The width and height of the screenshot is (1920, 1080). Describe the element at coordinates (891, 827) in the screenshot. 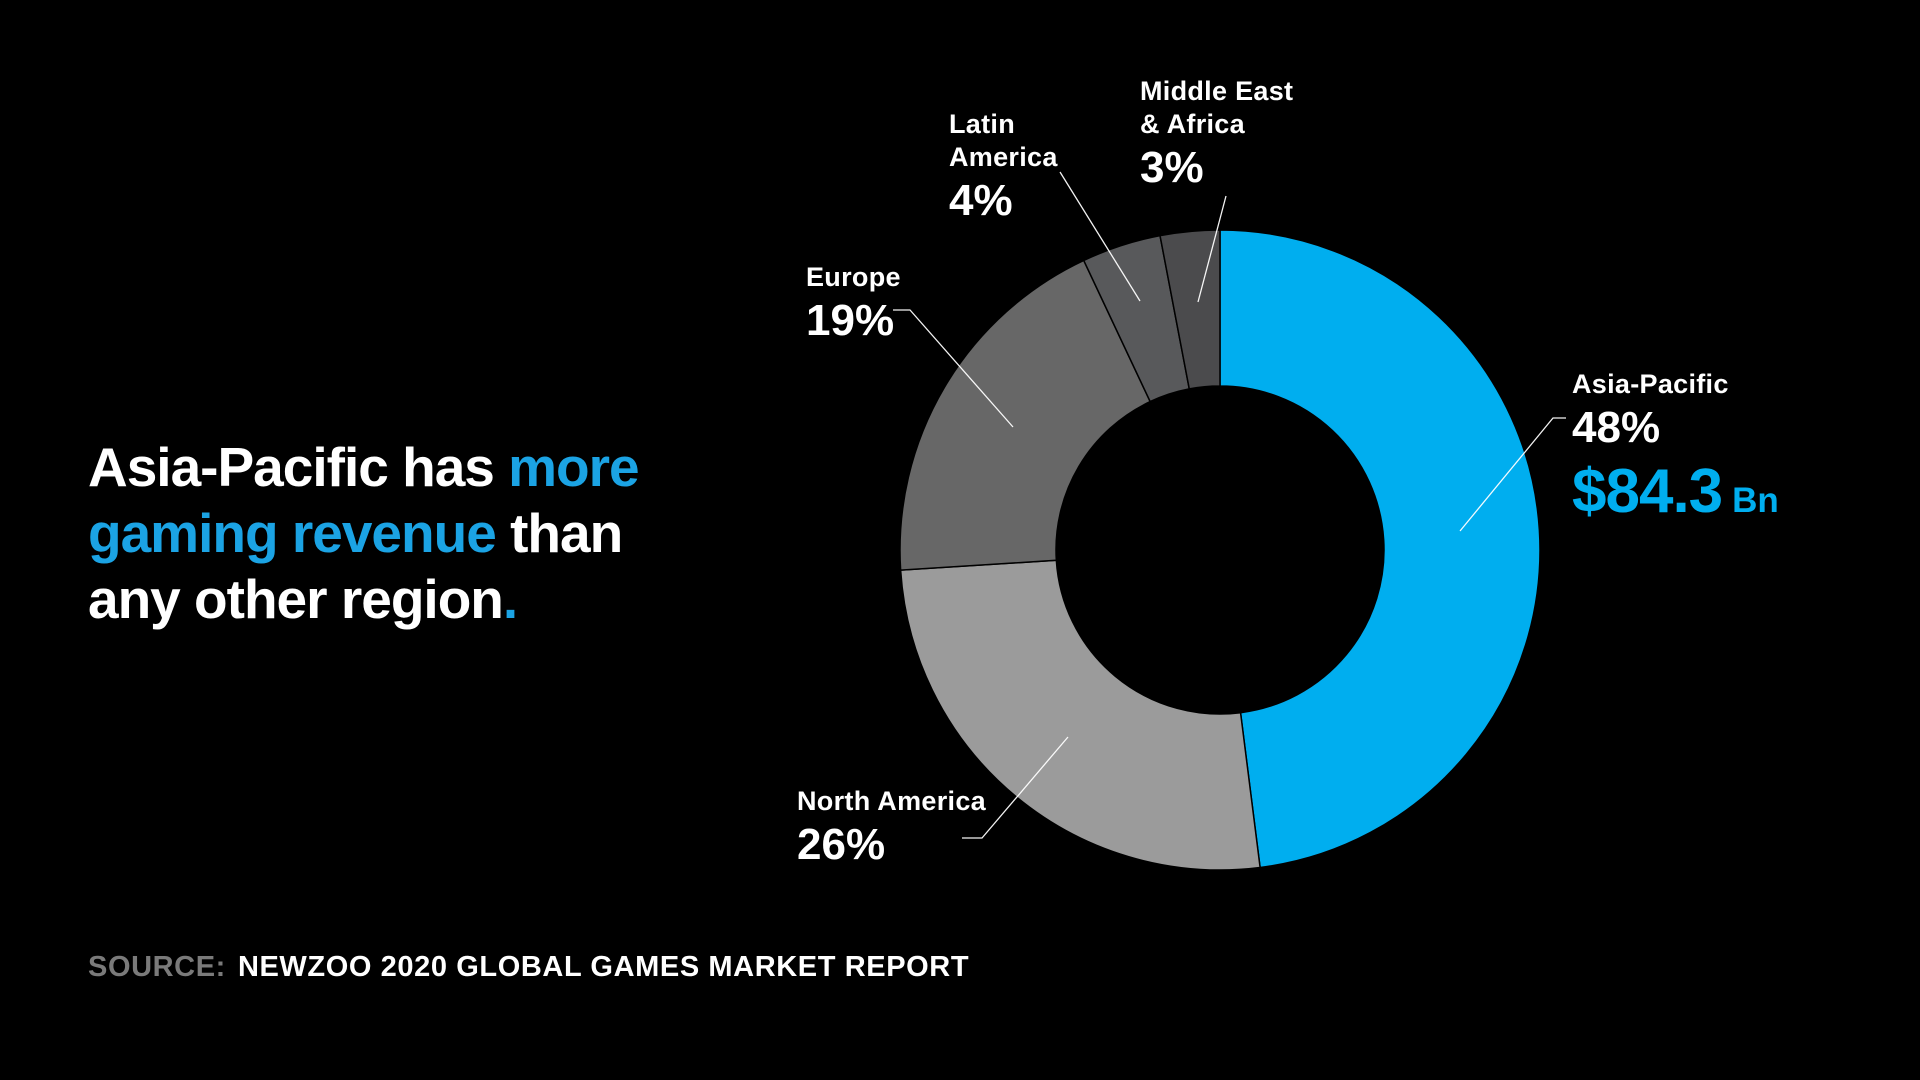

I see `label-north-america: North America 26%` at that location.